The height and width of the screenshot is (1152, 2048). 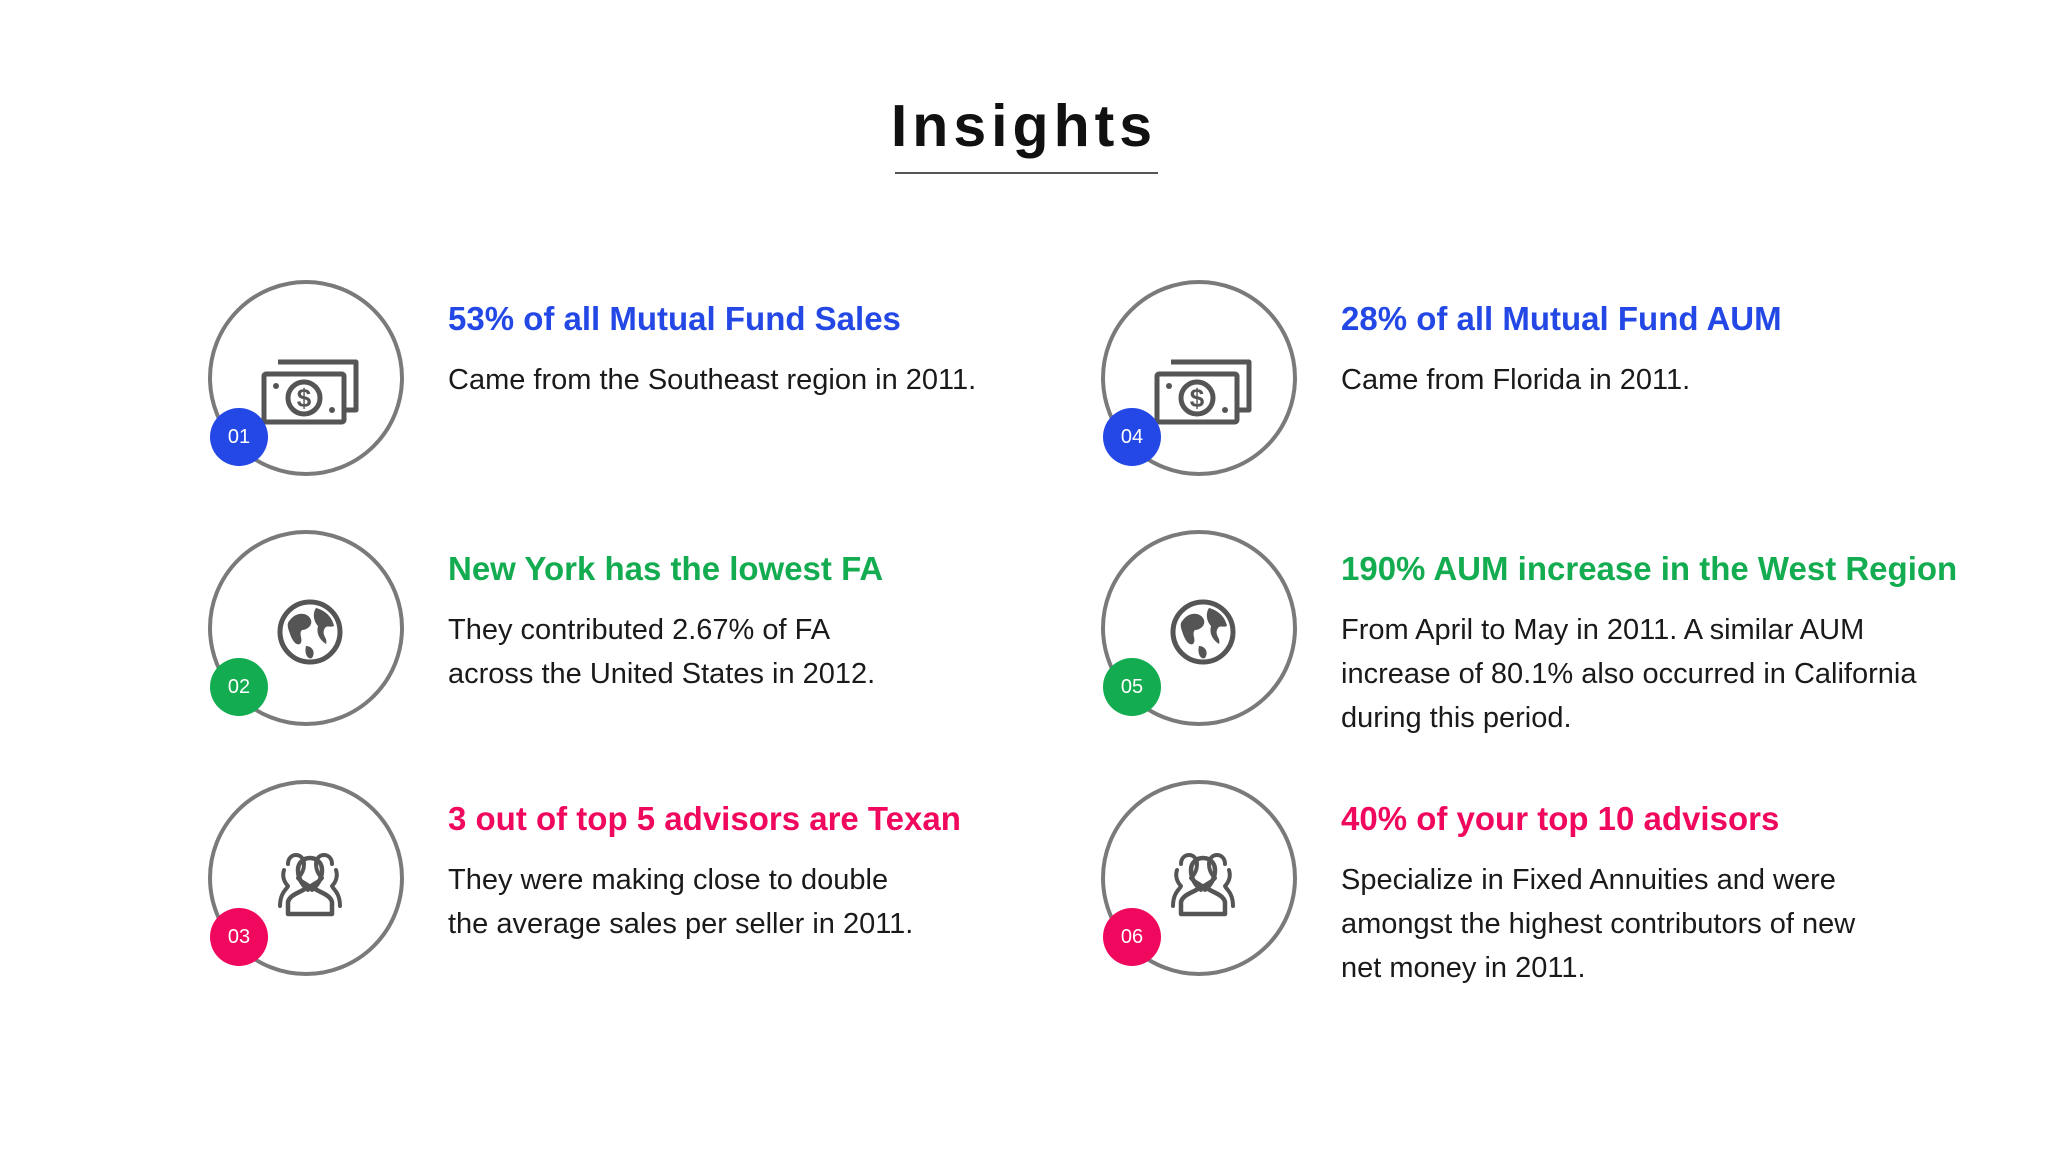 What do you see at coordinates (1516, 380) in the screenshot?
I see `card-body-line: Came from Florida in 2011.` at bounding box center [1516, 380].